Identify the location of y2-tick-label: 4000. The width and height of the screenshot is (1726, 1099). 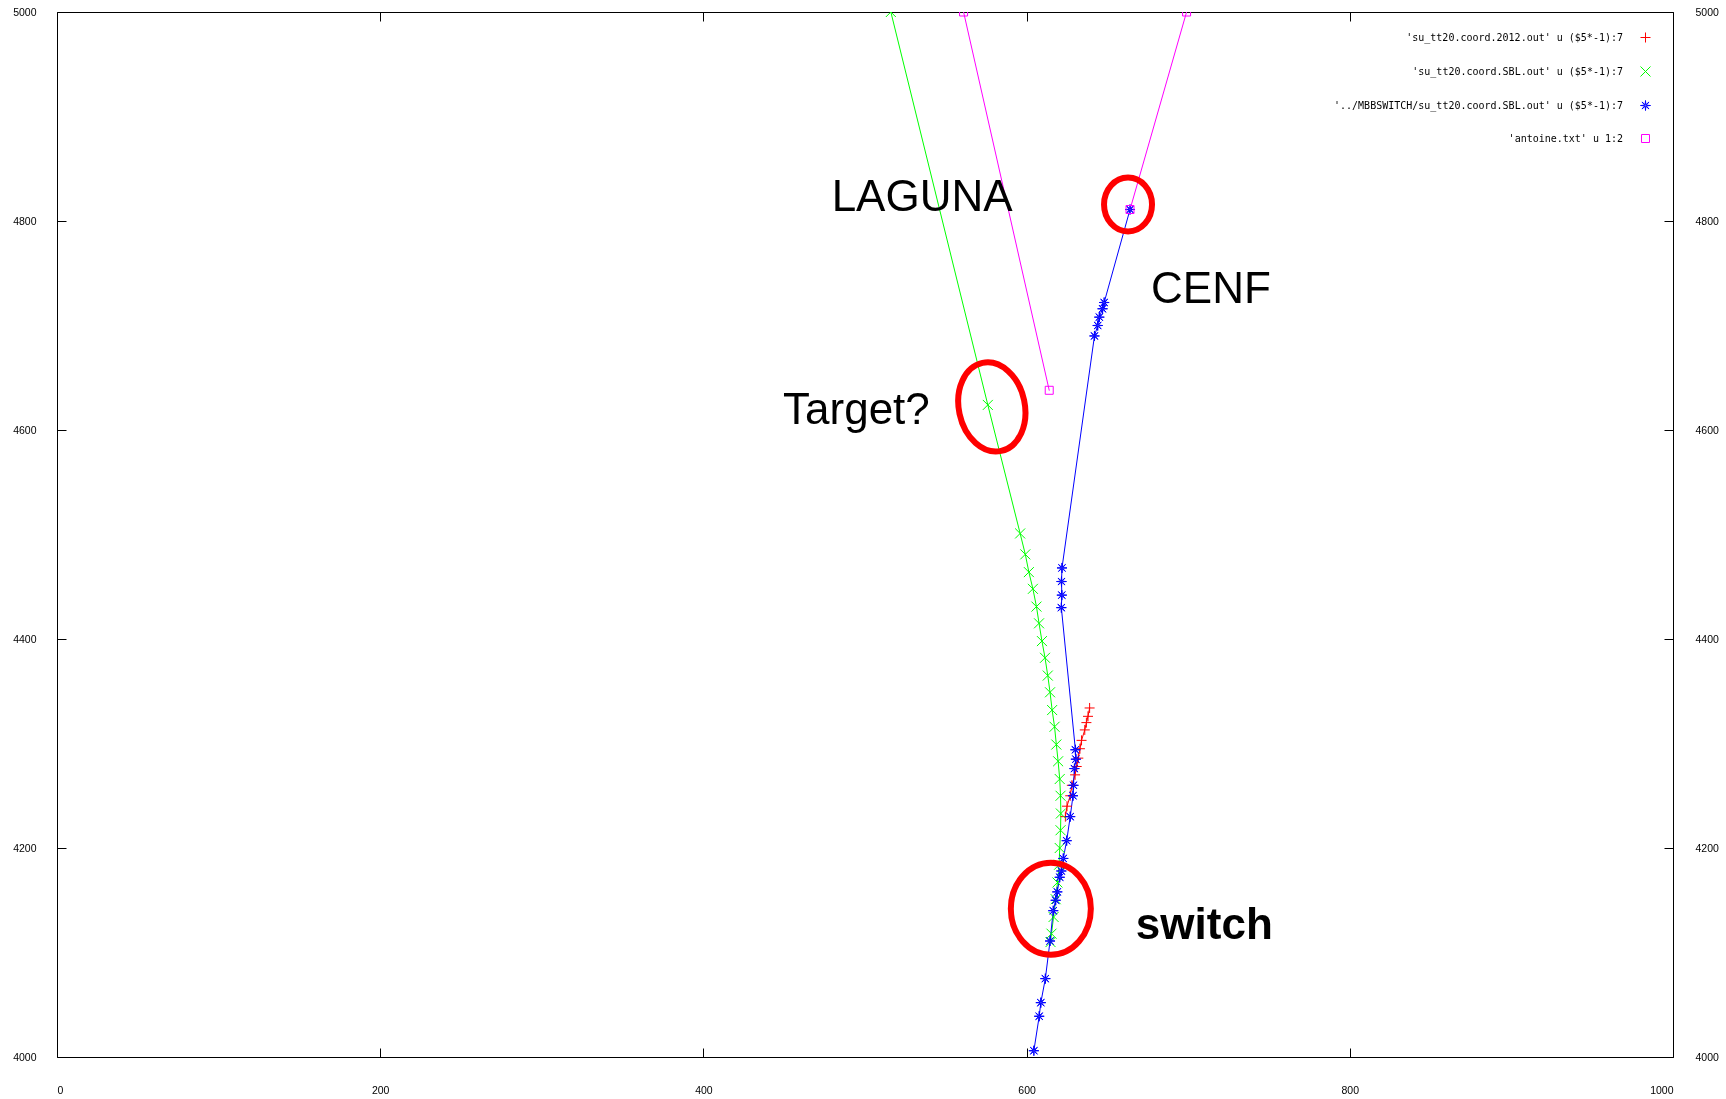
(1707, 1056).